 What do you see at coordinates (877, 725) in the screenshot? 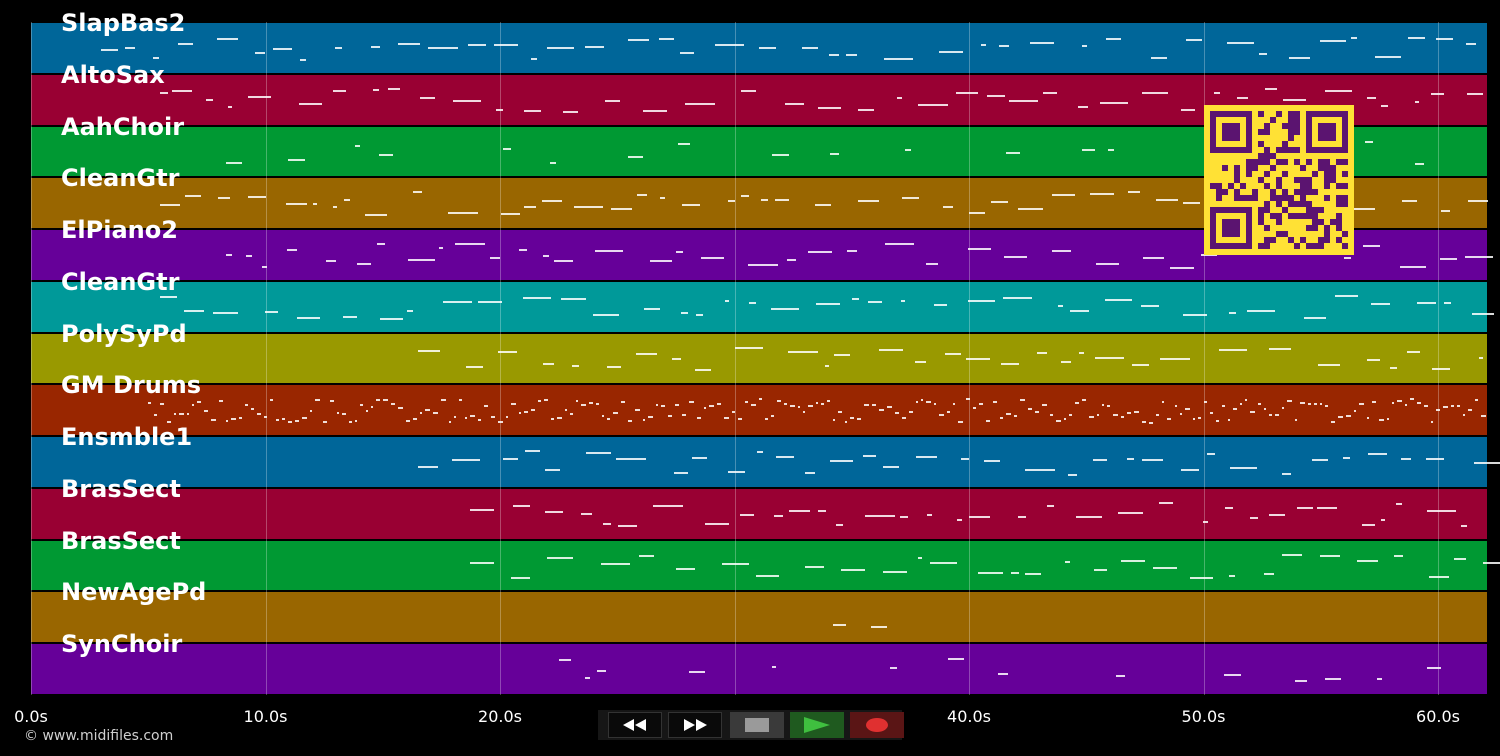
I see `record-button` at bounding box center [877, 725].